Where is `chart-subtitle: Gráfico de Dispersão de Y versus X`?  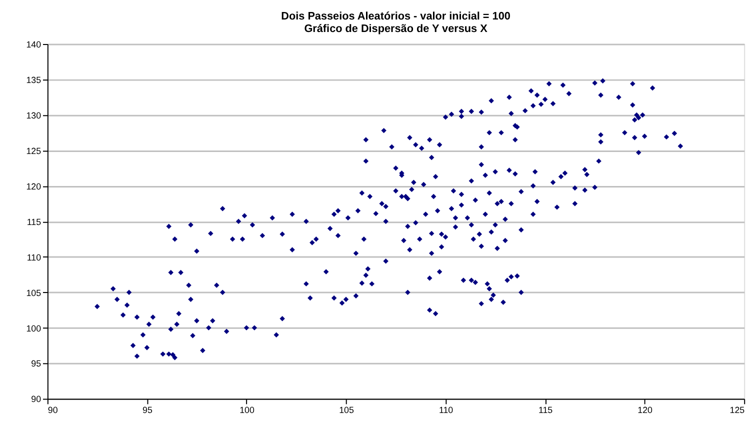
chart-subtitle: Gráfico de Dispersão de Y versus X is located at coordinates (396, 29).